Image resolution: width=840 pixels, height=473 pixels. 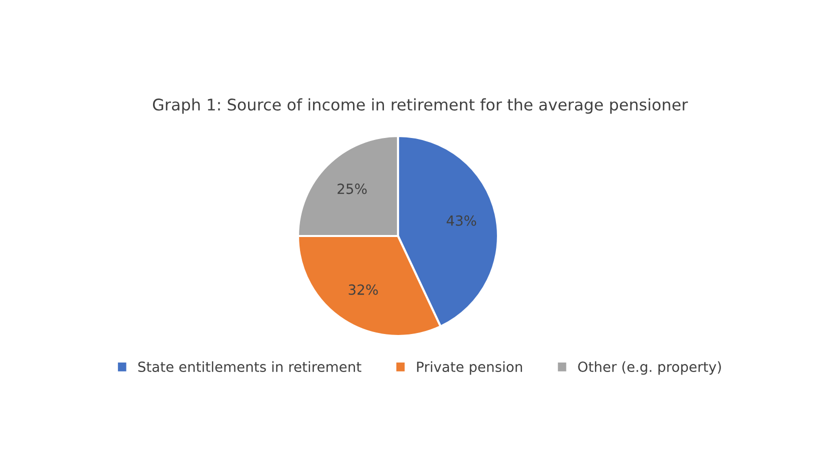 I want to click on legend-label: Private pension, so click(x=469, y=368).